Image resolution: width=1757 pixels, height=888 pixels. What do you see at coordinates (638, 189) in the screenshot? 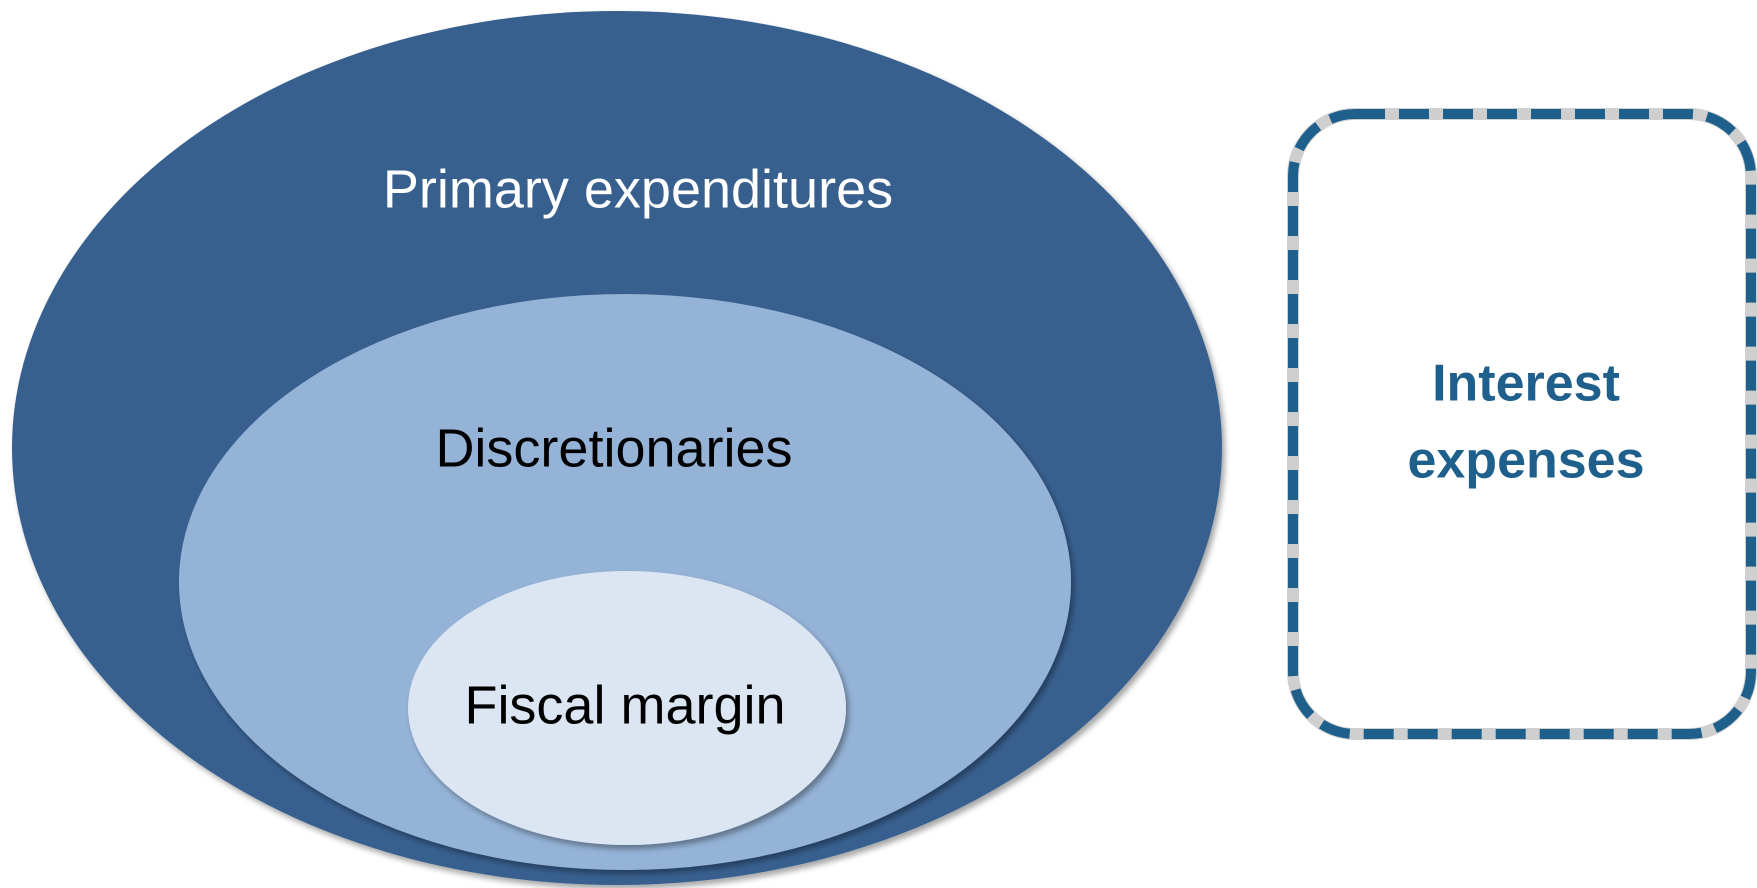
I see `outer-label: Primary expenditures` at bounding box center [638, 189].